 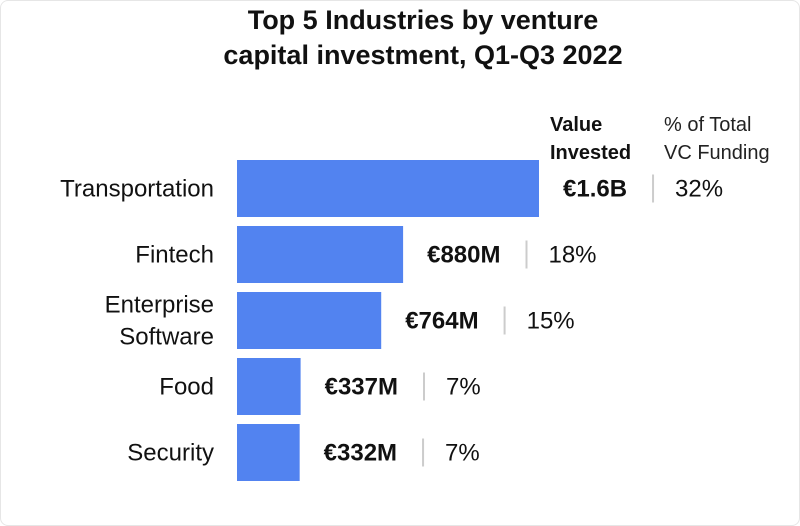 I want to click on category-label-2-line-0: Enterprise, so click(x=159, y=305).